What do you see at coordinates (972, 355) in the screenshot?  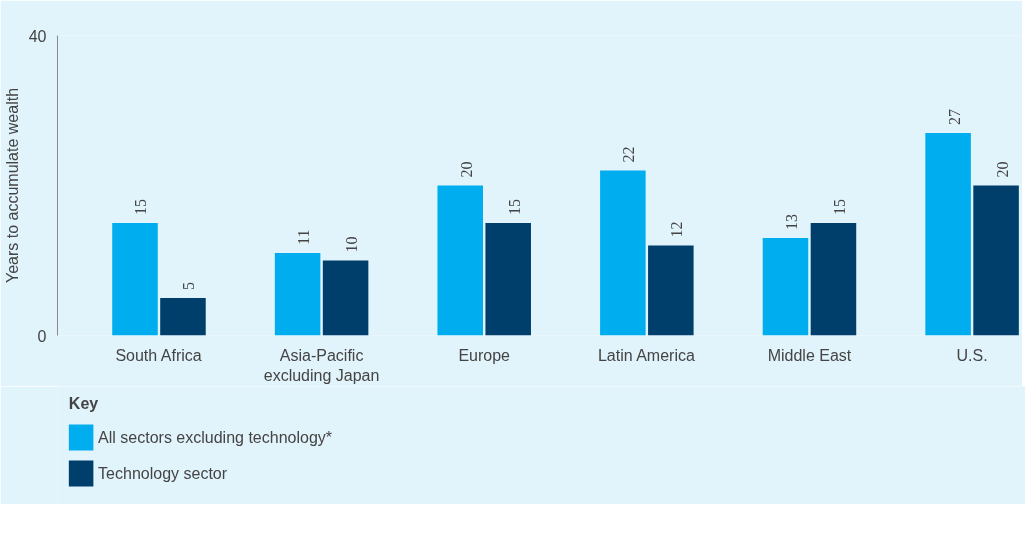 I see `x-tick-label: U.S.` at bounding box center [972, 355].